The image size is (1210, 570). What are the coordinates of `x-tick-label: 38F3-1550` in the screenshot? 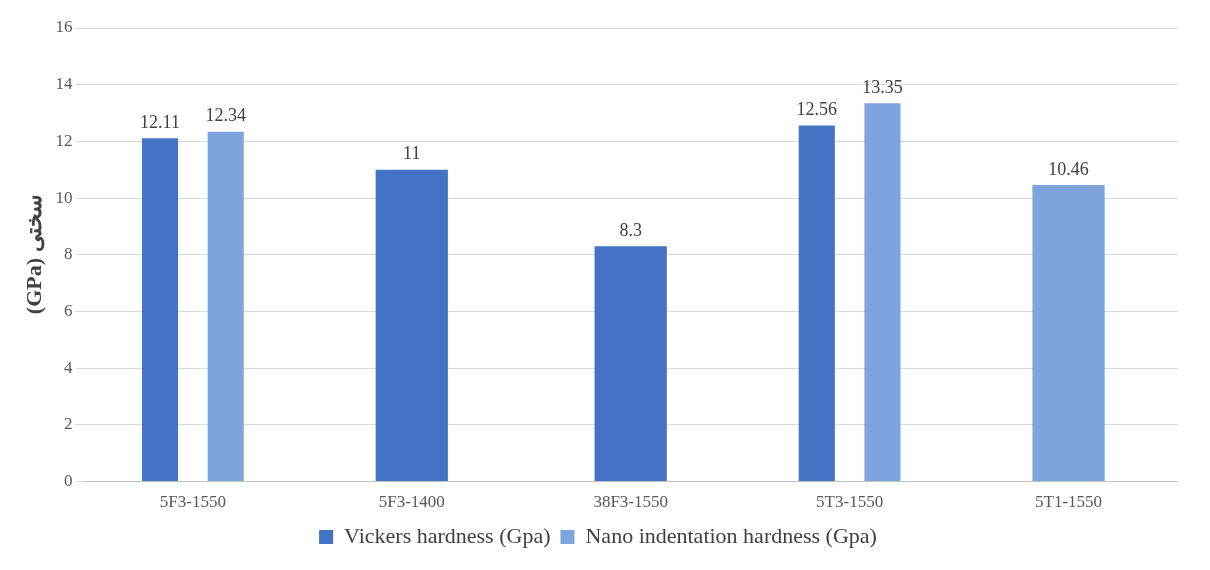 It's located at (631, 502).